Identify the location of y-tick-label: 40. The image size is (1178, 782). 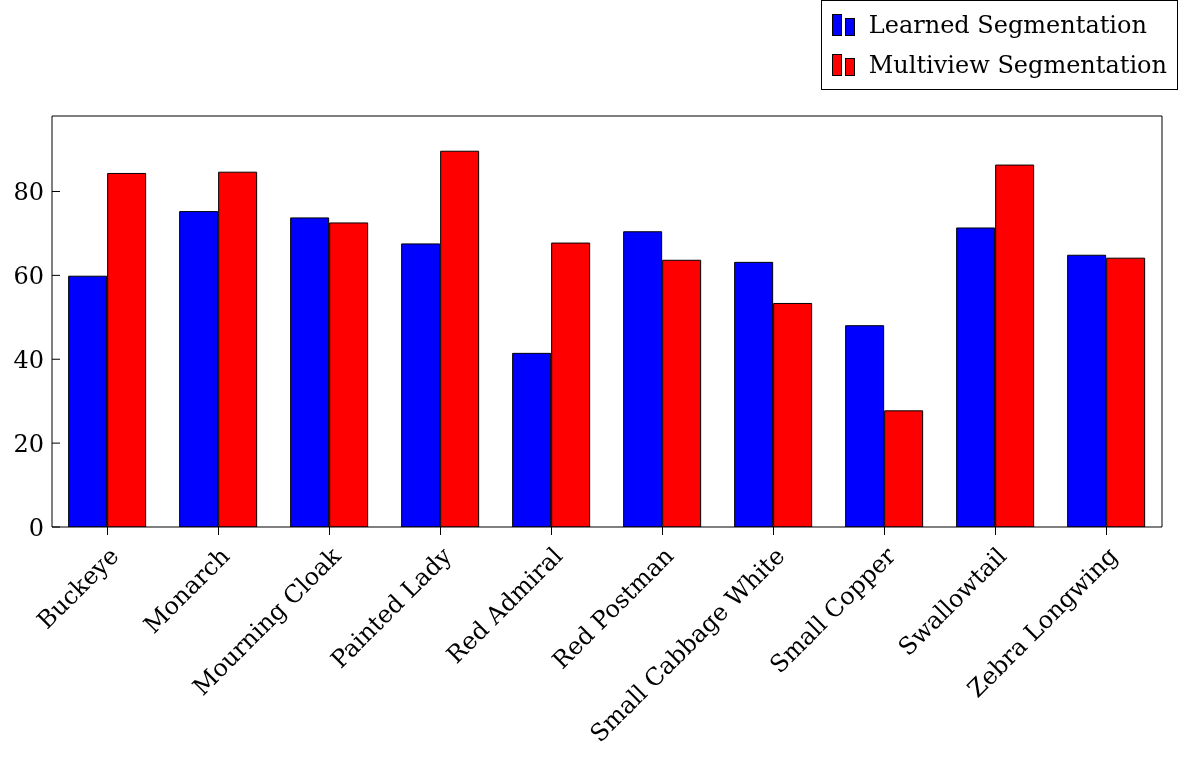
(28, 359).